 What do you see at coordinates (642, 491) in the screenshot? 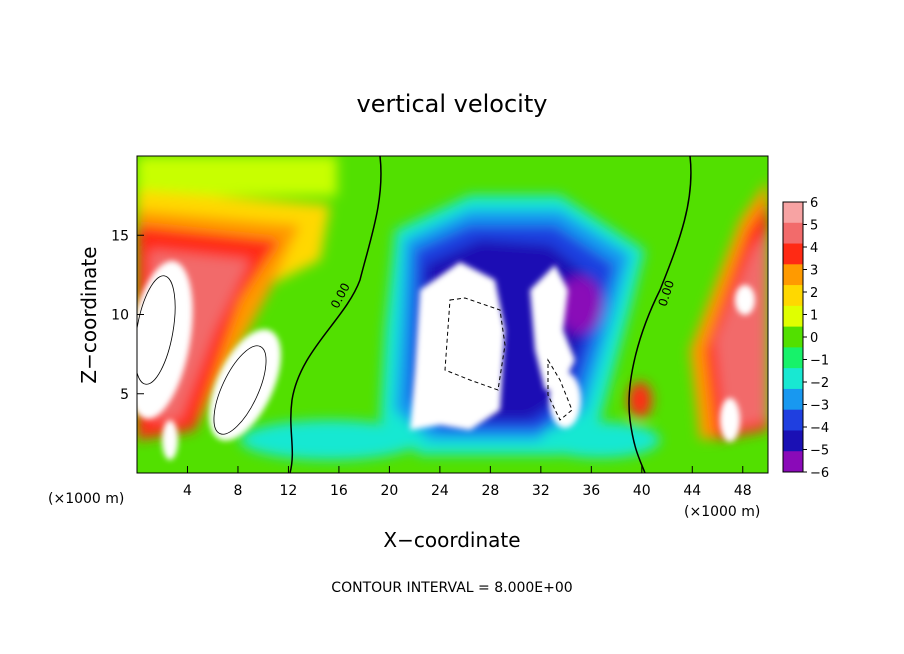
I see `x-tick-label: 40` at bounding box center [642, 491].